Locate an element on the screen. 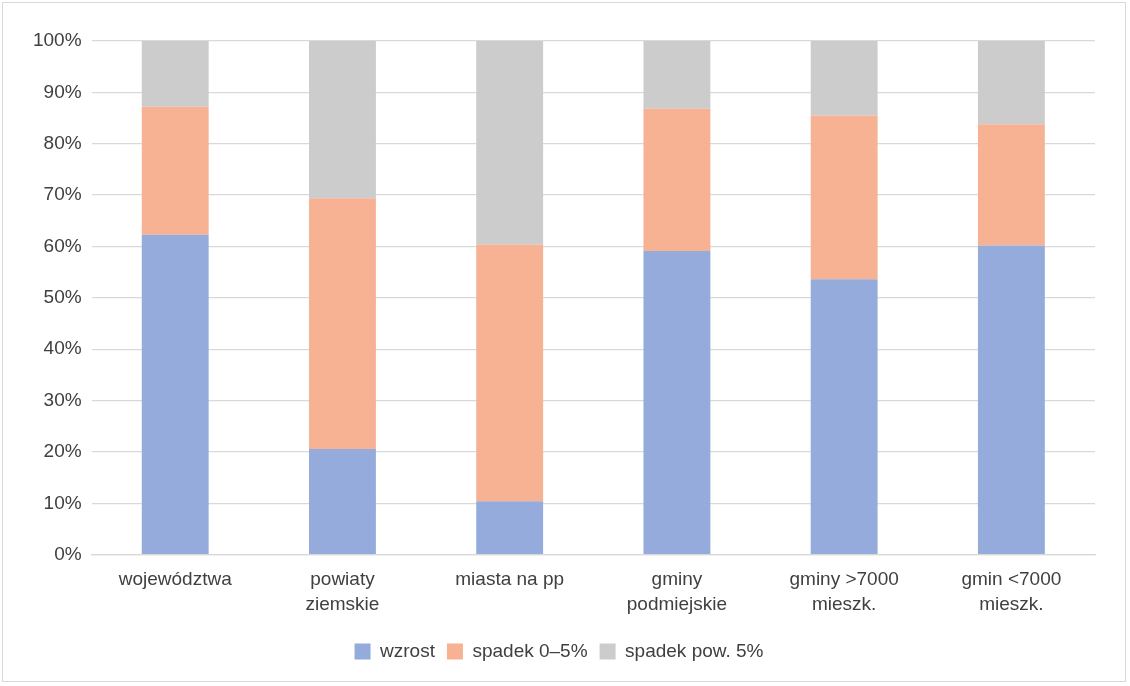 Image resolution: width=1130 pixels, height=686 pixels. legend-label: spadek pow. 5% is located at coordinates (694, 650).